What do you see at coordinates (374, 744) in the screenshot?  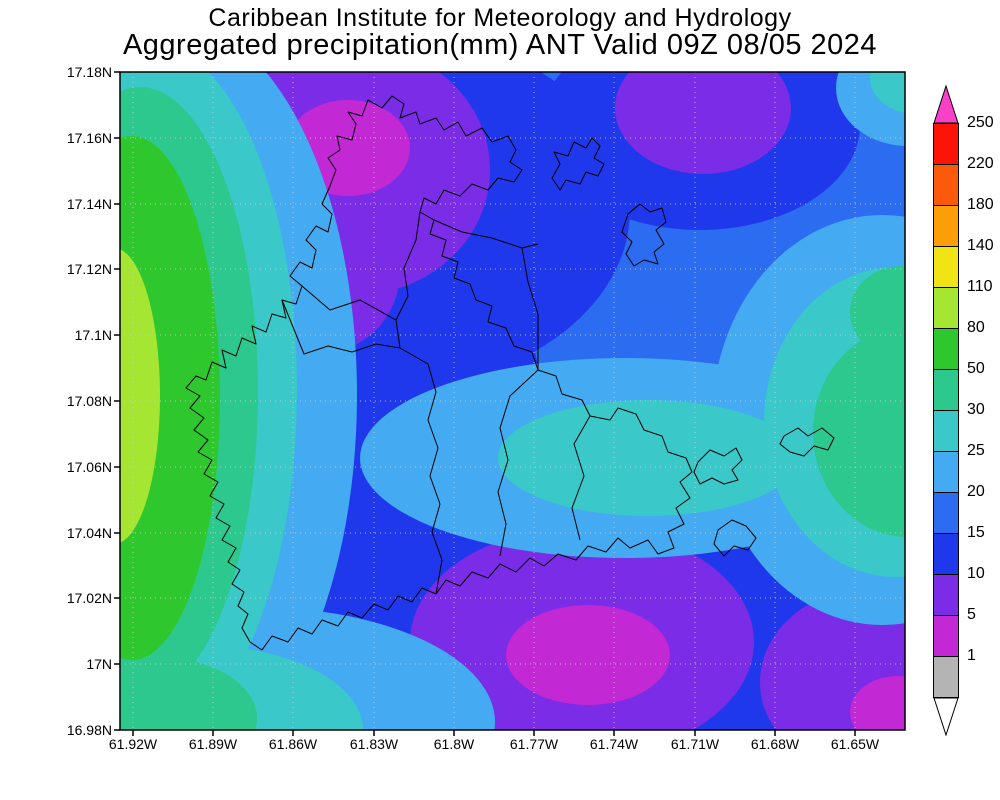 I see `x-axis-tick-label: 61.83W` at bounding box center [374, 744].